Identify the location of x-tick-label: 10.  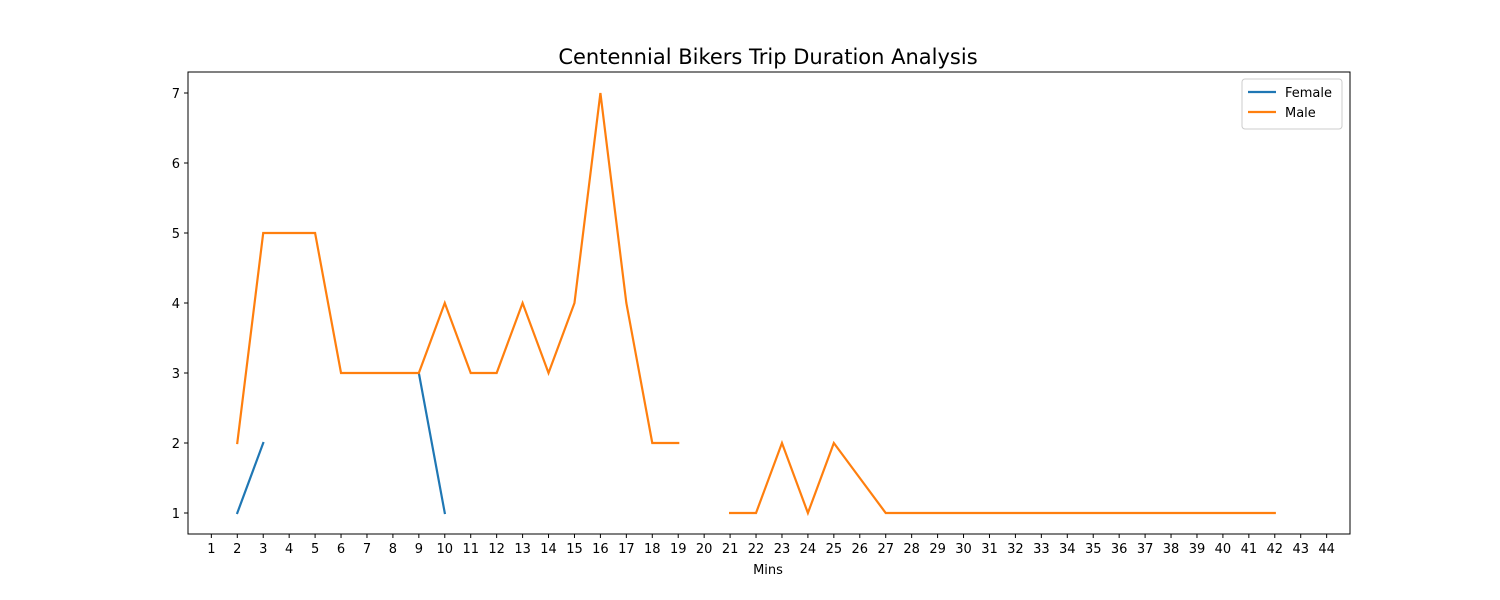
(445, 549).